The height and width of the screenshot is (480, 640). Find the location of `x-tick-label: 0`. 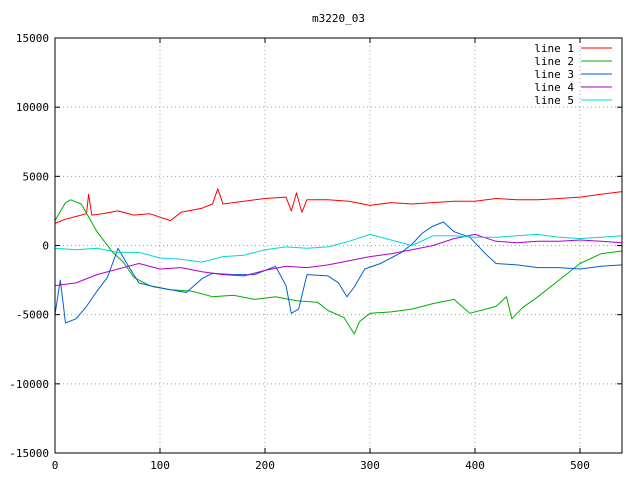

x-tick-label: 0 is located at coordinates (55, 465).